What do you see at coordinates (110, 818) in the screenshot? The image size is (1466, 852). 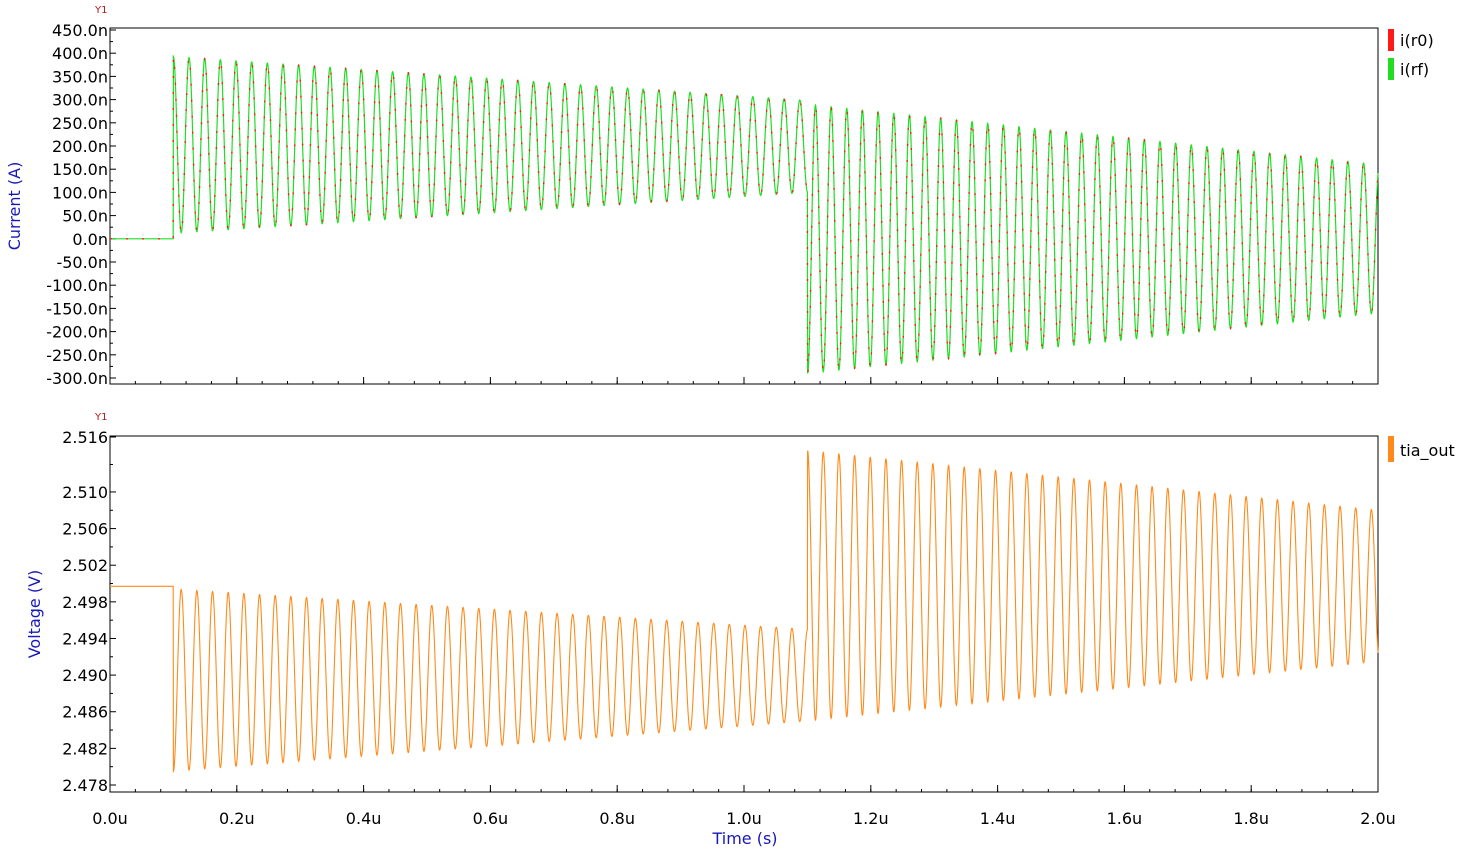 I see `x-tick-label: 0.0u` at bounding box center [110, 818].